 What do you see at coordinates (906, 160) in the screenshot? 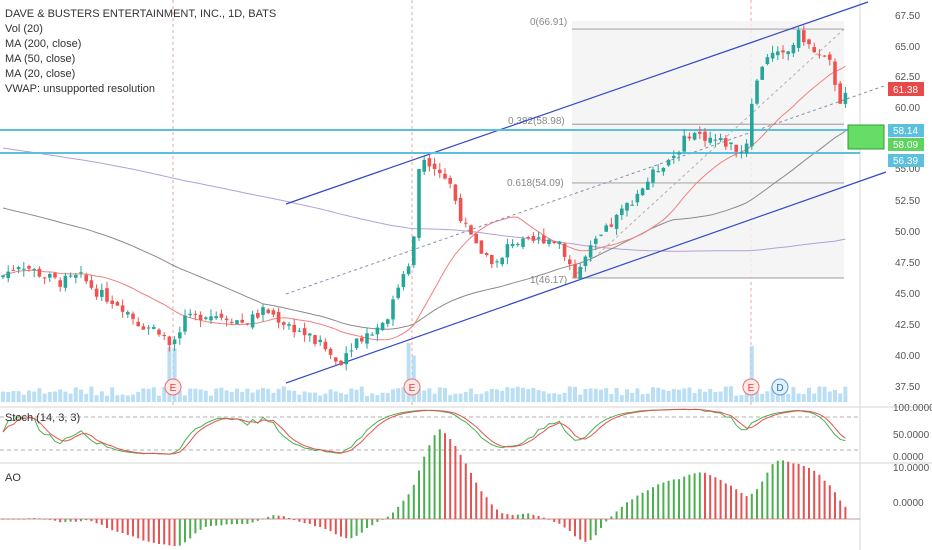
I see `level-price-tag: 56.39` at bounding box center [906, 160].